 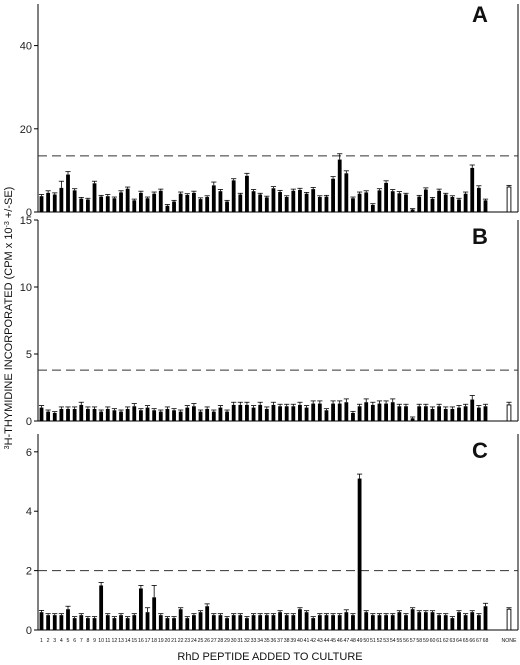 I want to click on x-tick-label: 60, so click(x=433, y=641).